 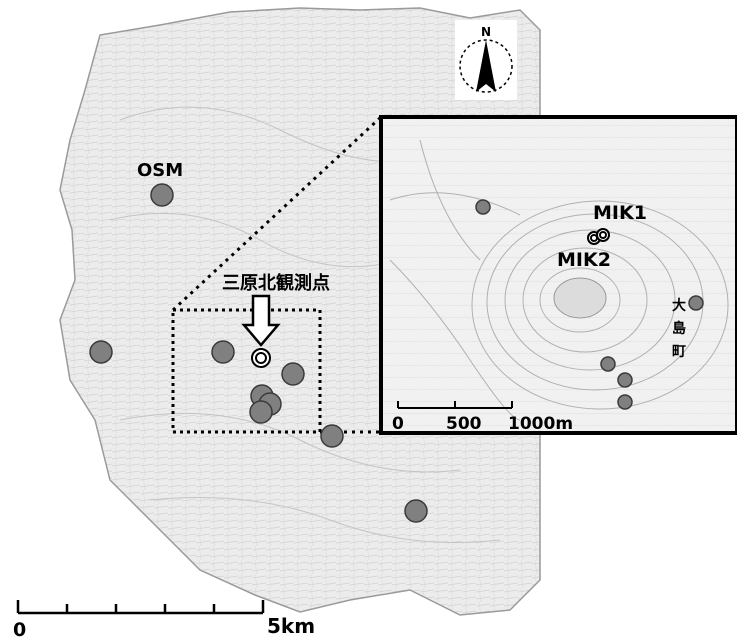 What do you see at coordinates (679, 328) in the screenshot?
I see `label-oshima-2: 島` at bounding box center [679, 328].